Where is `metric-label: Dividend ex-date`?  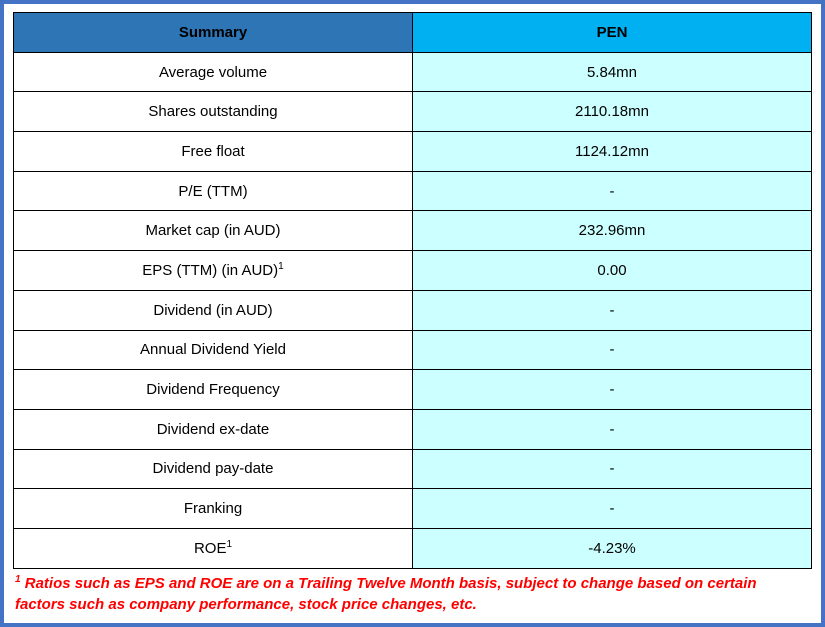 metric-label: Dividend ex-date is located at coordinates (213, 429).